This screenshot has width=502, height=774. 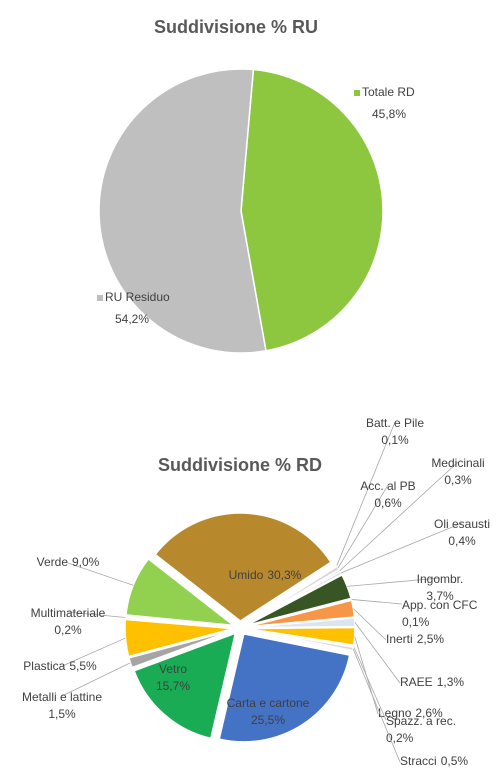 I want to click on chart-title: Suddivisione % RD, so click(x=240, y=465).